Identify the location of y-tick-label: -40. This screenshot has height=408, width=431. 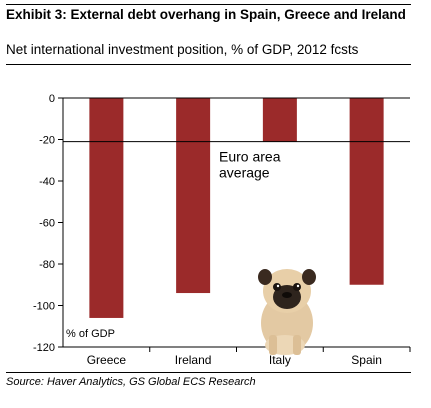
(47, 182).